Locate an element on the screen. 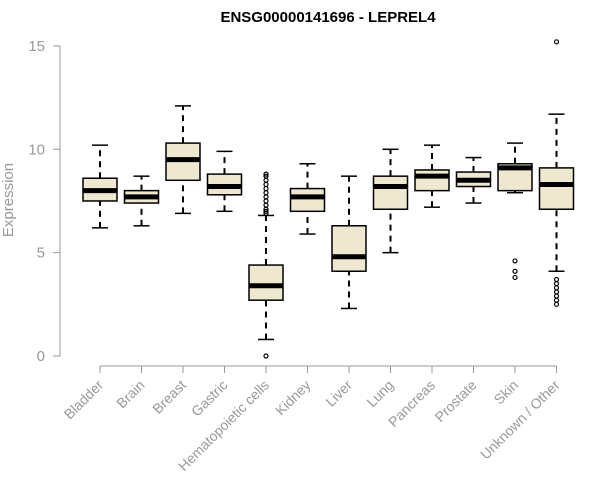 This screenshot has width=600, height=500. box-pancreas is located at coordinates (432, 176).